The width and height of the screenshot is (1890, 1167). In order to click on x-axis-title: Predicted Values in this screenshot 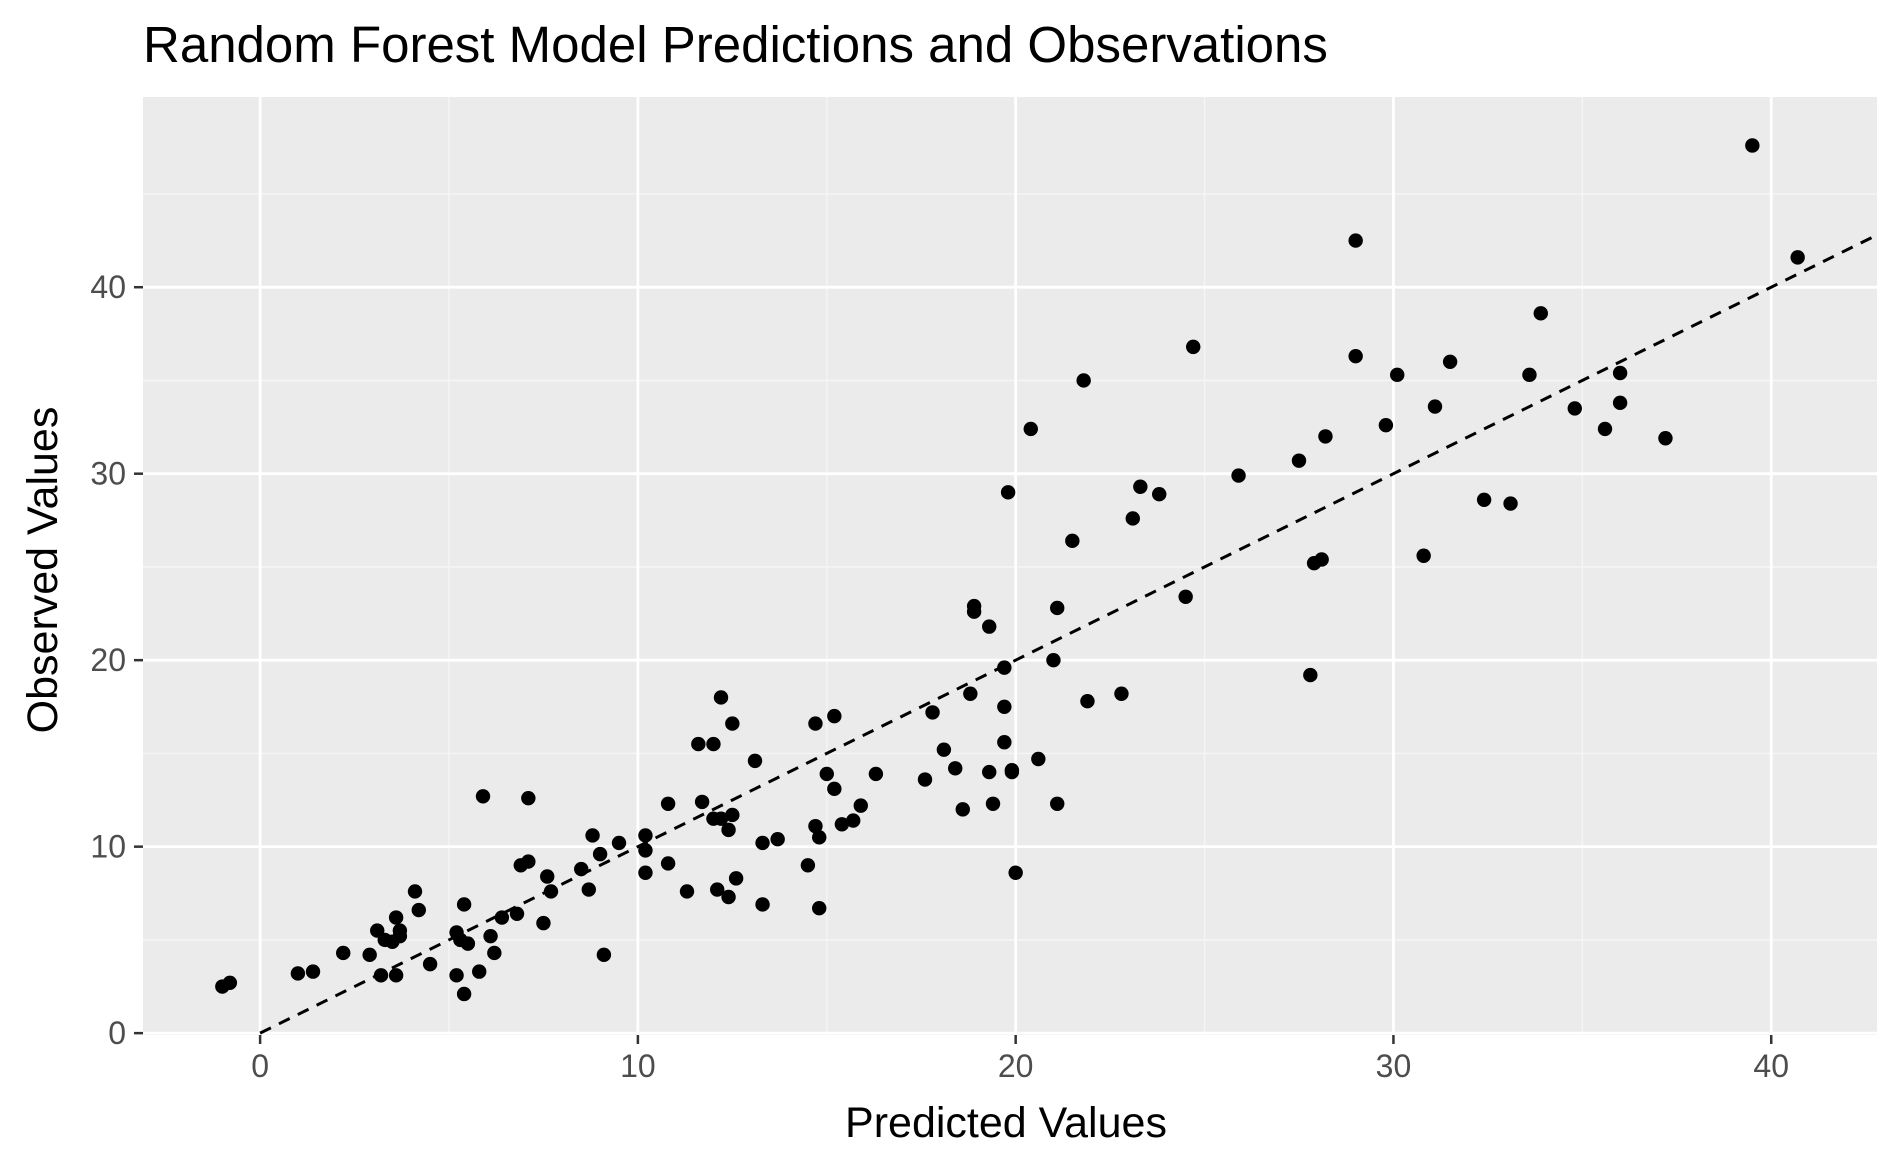, I will do `click(1006, 1123)`.